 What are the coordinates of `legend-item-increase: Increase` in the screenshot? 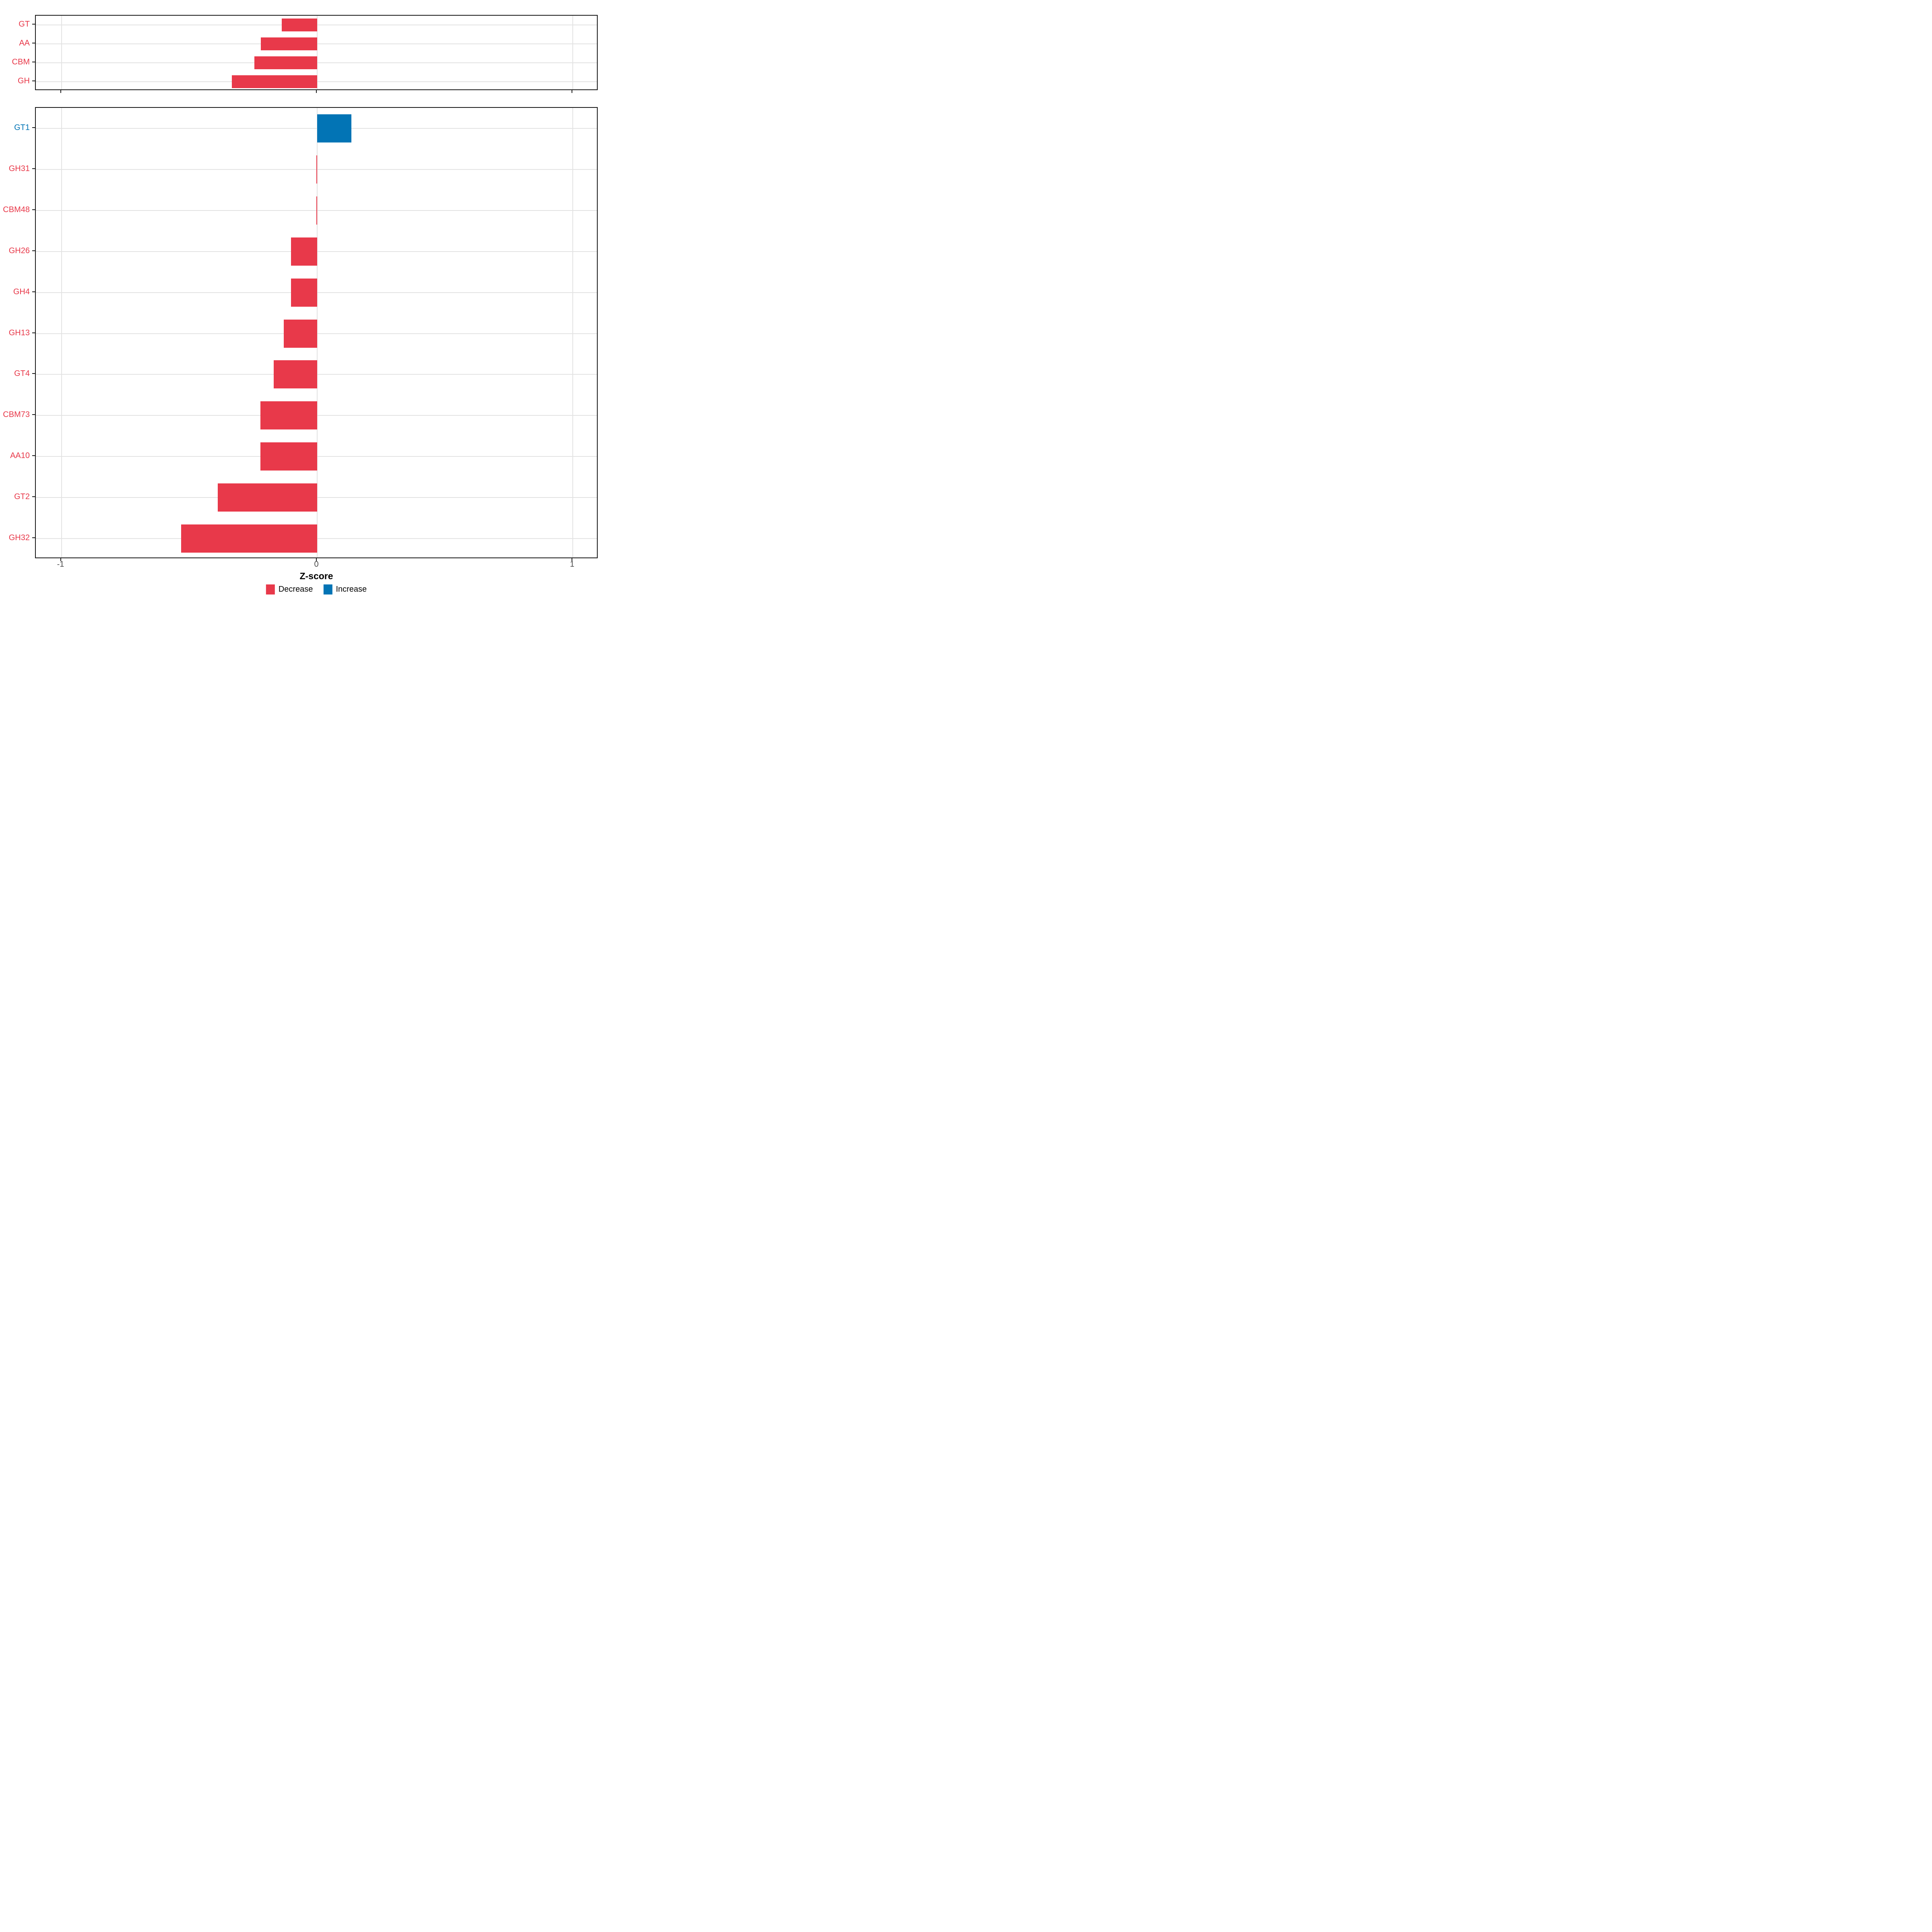 It's located at (345, 589).